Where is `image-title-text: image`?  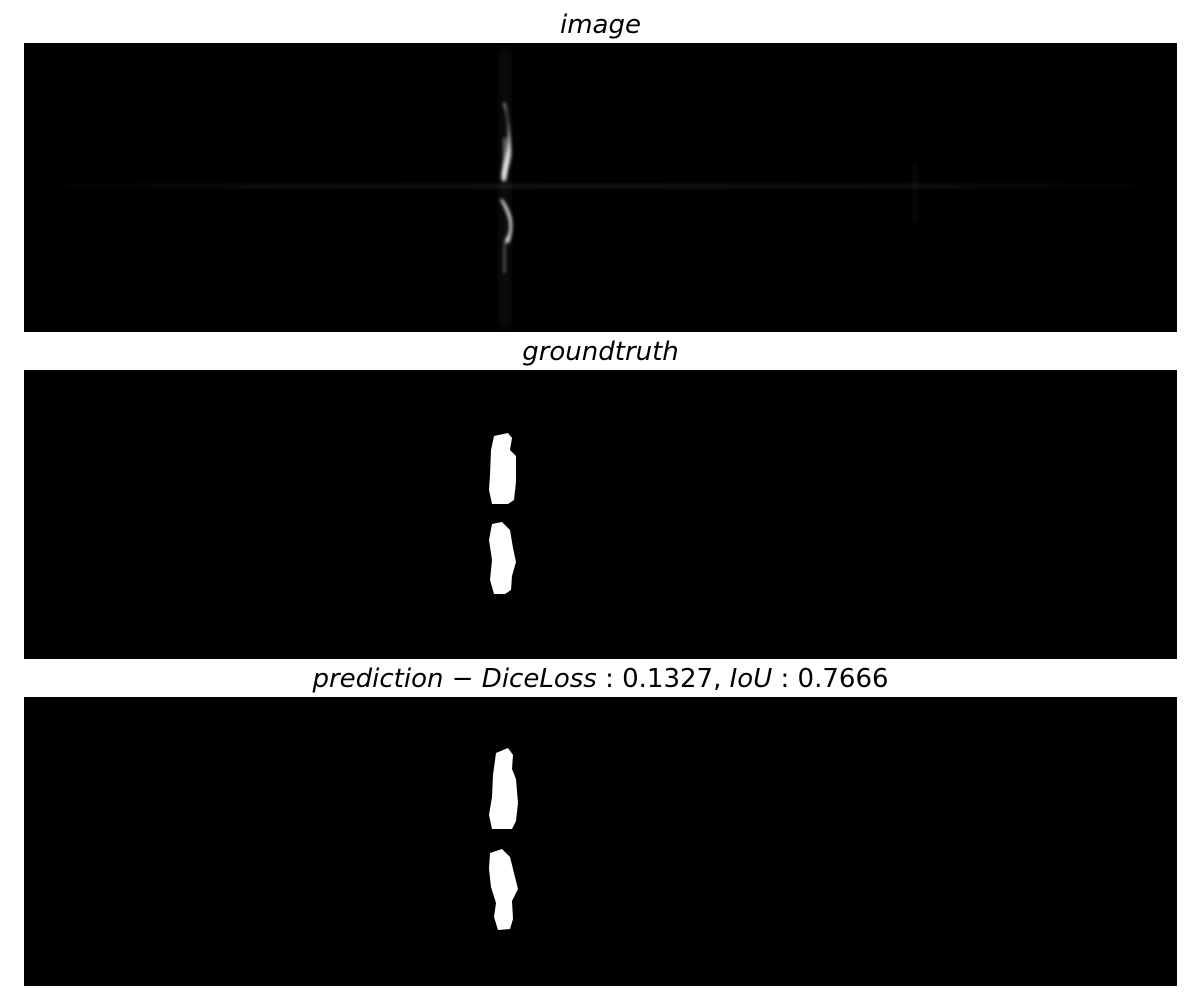 image-title-text: image is located at coordinates (600, 25).